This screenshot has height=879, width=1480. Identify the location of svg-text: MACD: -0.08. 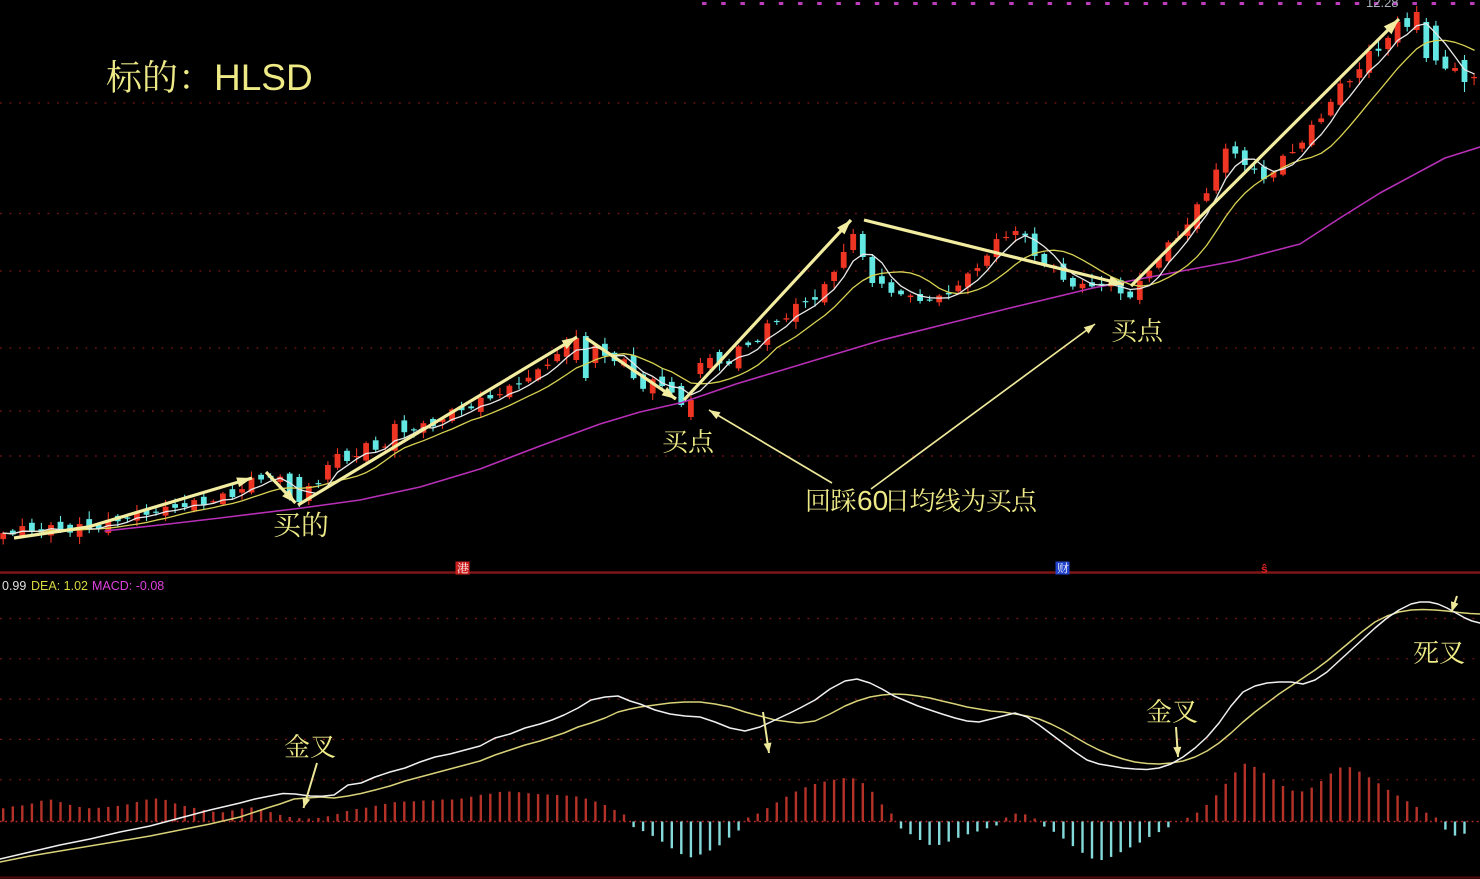
(128, 586).